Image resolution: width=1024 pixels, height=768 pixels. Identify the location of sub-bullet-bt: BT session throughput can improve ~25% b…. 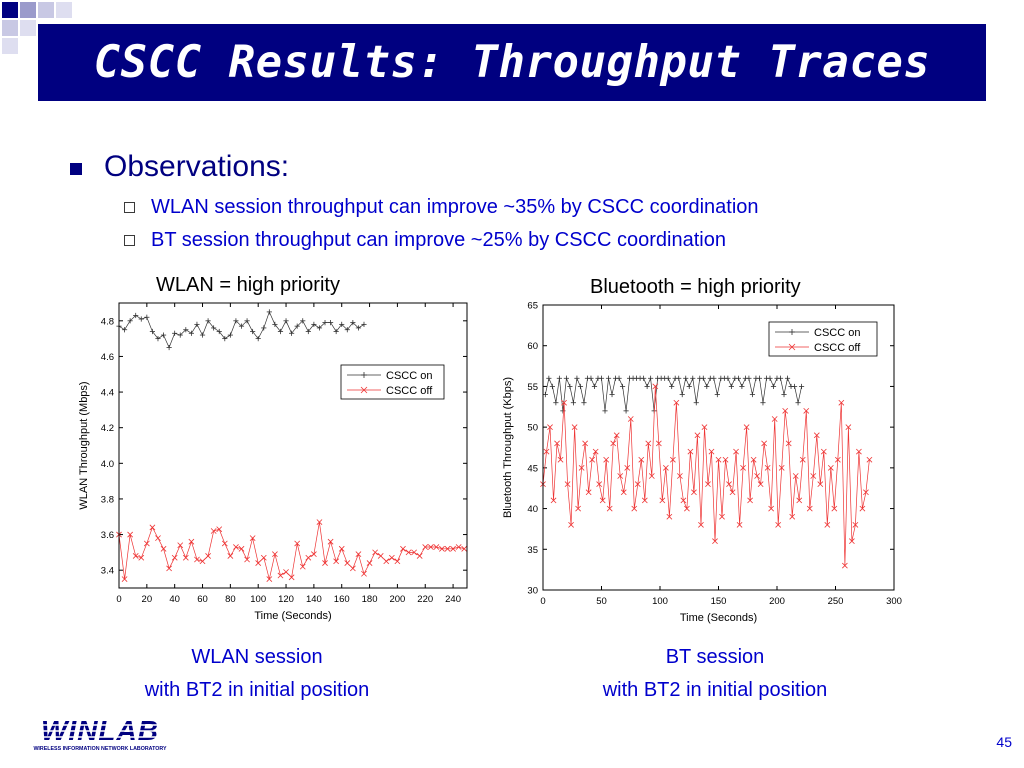
(425, 240).